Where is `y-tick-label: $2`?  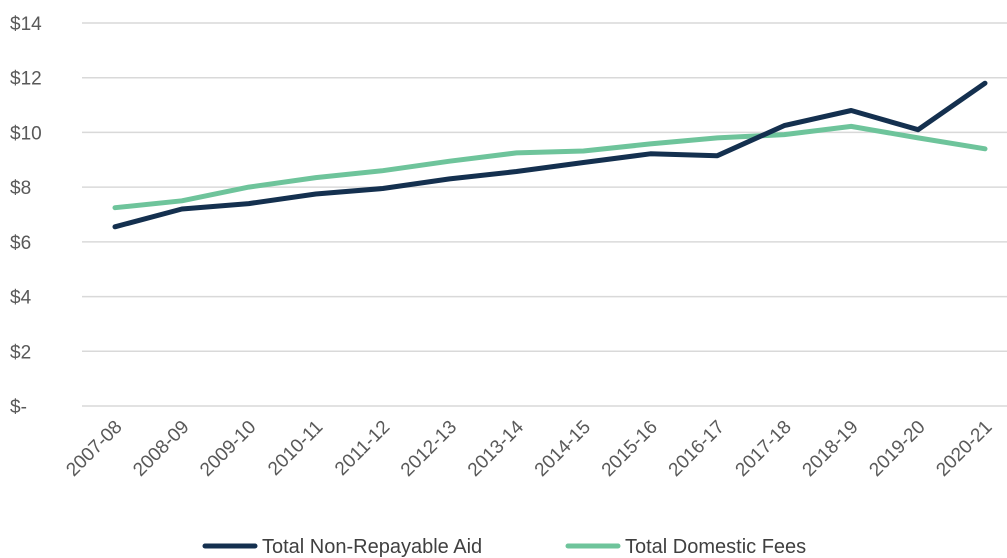 y-tick-label: $2 is located at coordinates (20, 352).